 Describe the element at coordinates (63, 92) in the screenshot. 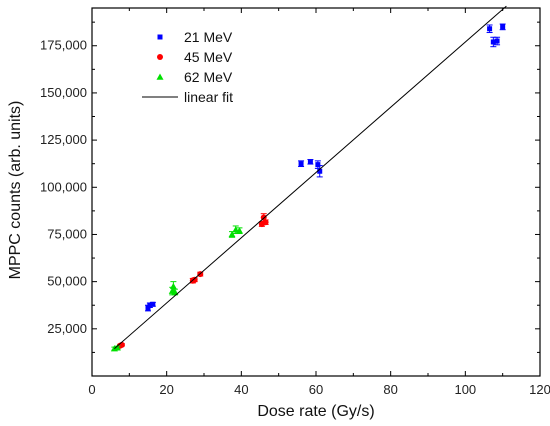

I see `y-tick-label: 150,000` at that location.